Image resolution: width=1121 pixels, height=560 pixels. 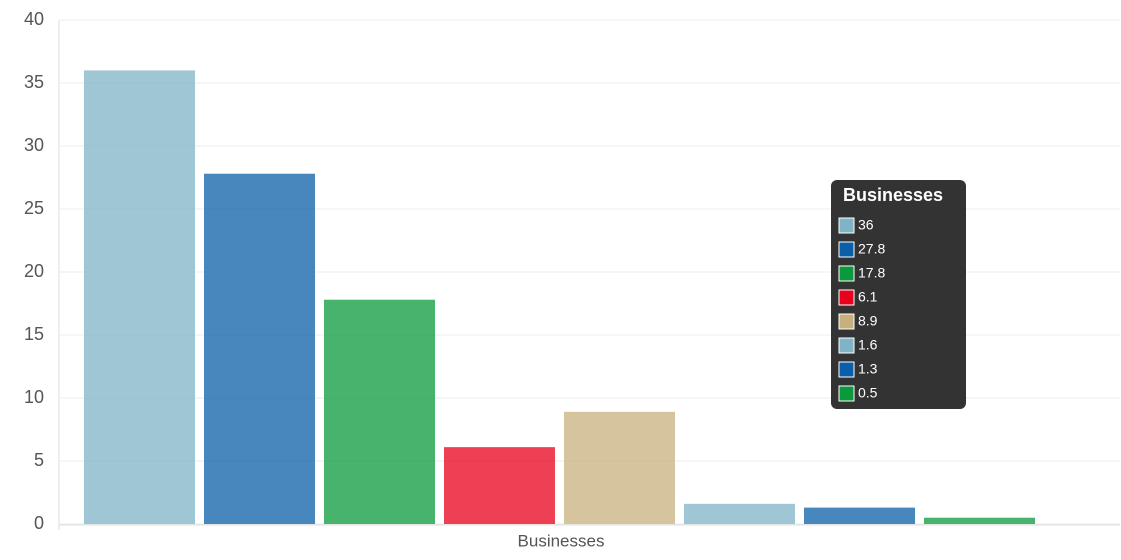 What do you see at coordinates (871, 249) in the screenshot?
I see `tooltip-value: 27.8` at bounding box center [871, 249].